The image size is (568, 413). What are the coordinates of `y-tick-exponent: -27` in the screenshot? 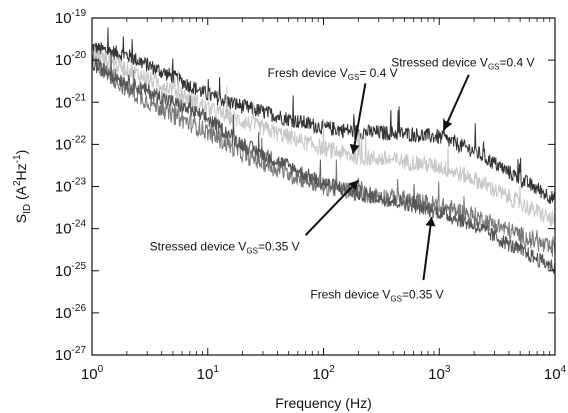 It's located at (79, 350).